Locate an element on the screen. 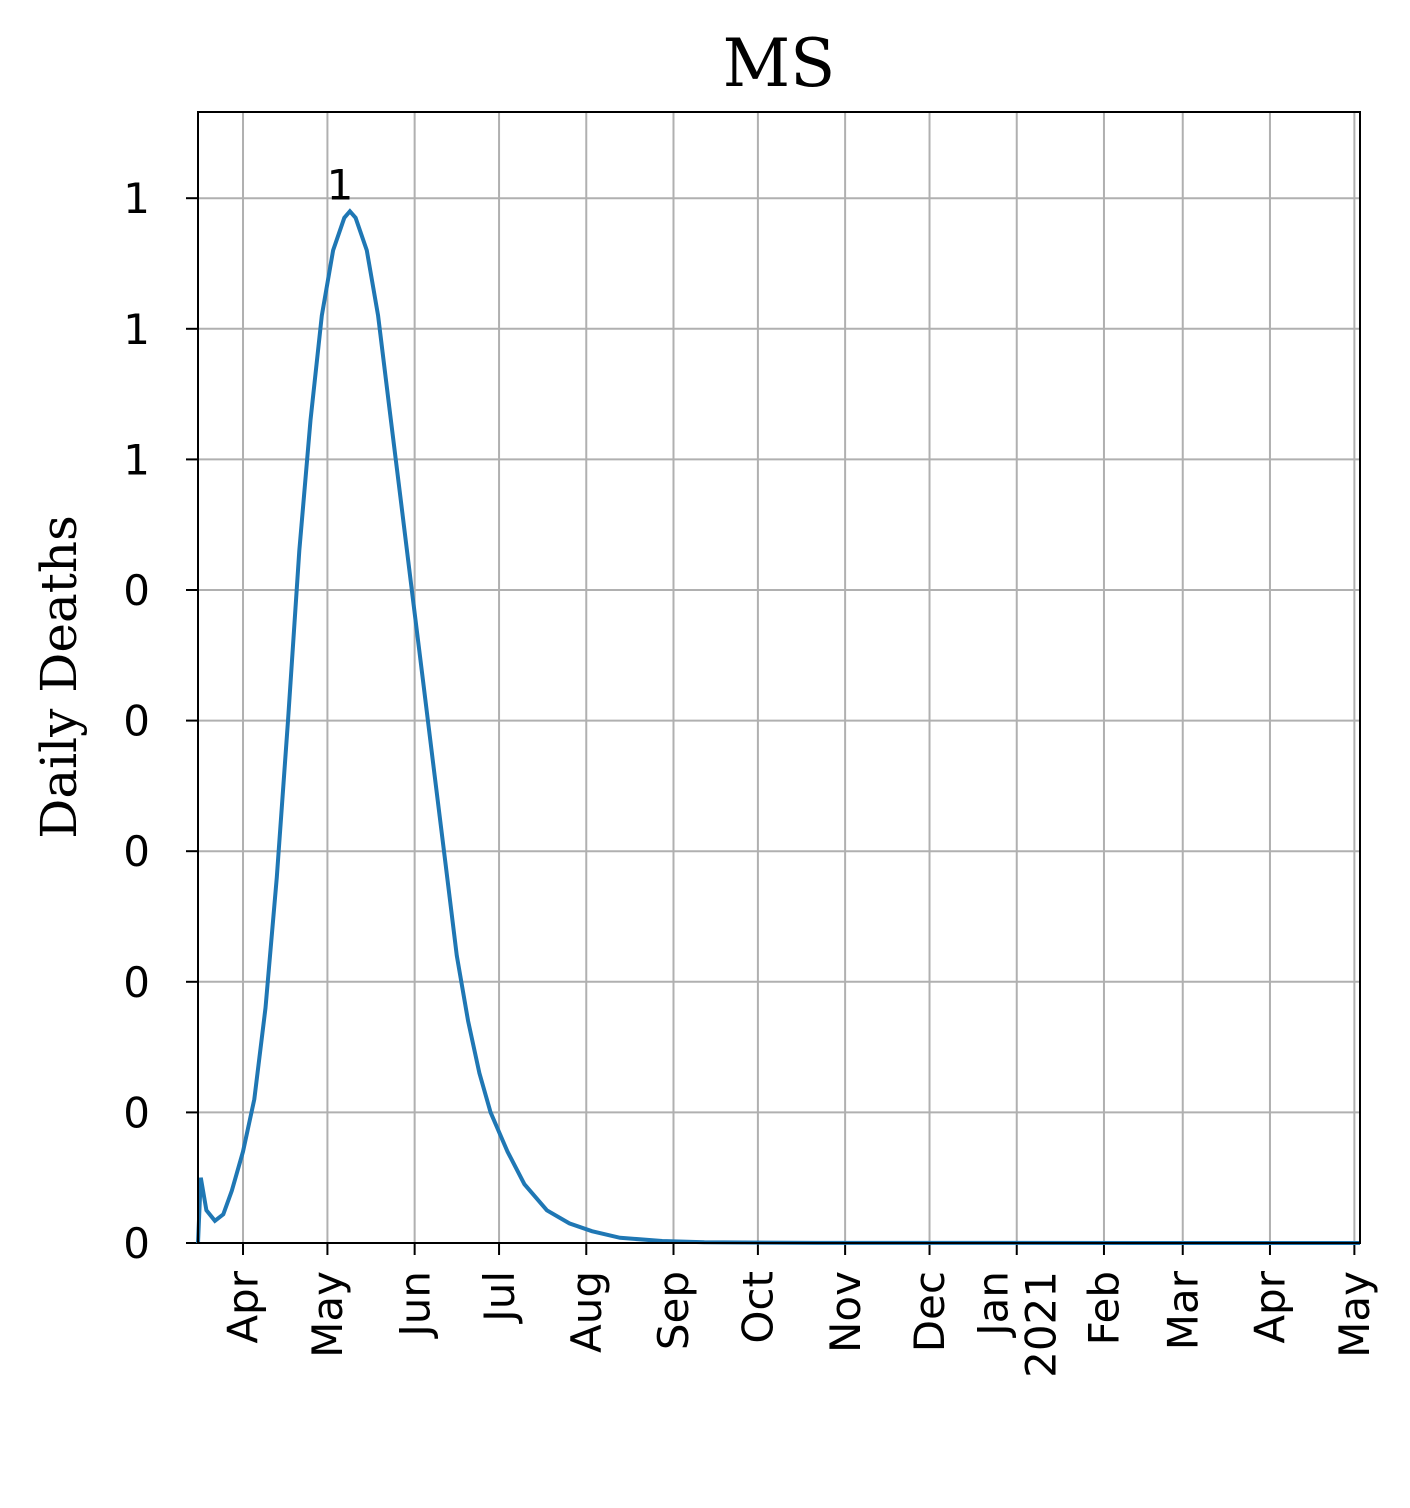  y-axis-label: Daily Deaths is located at coordinates (59, 676).